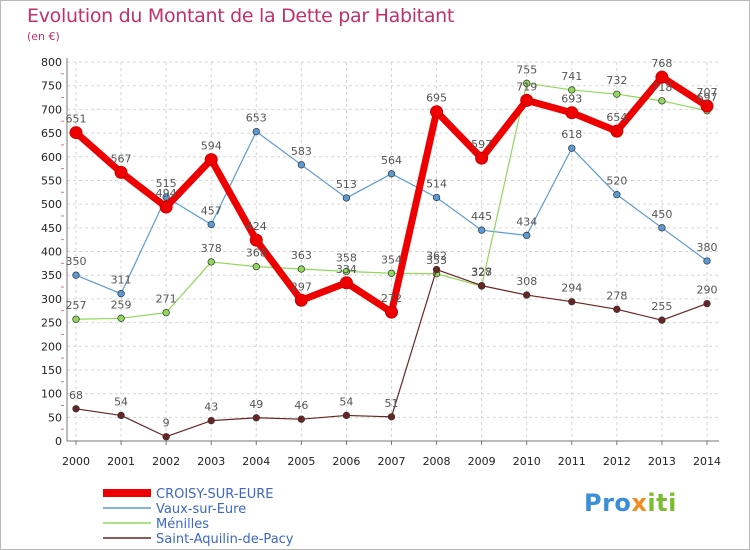 This screenshot has height=550, width=750. I want to click on data-label-croisy-sur-eure: 334, so click(346, 269).